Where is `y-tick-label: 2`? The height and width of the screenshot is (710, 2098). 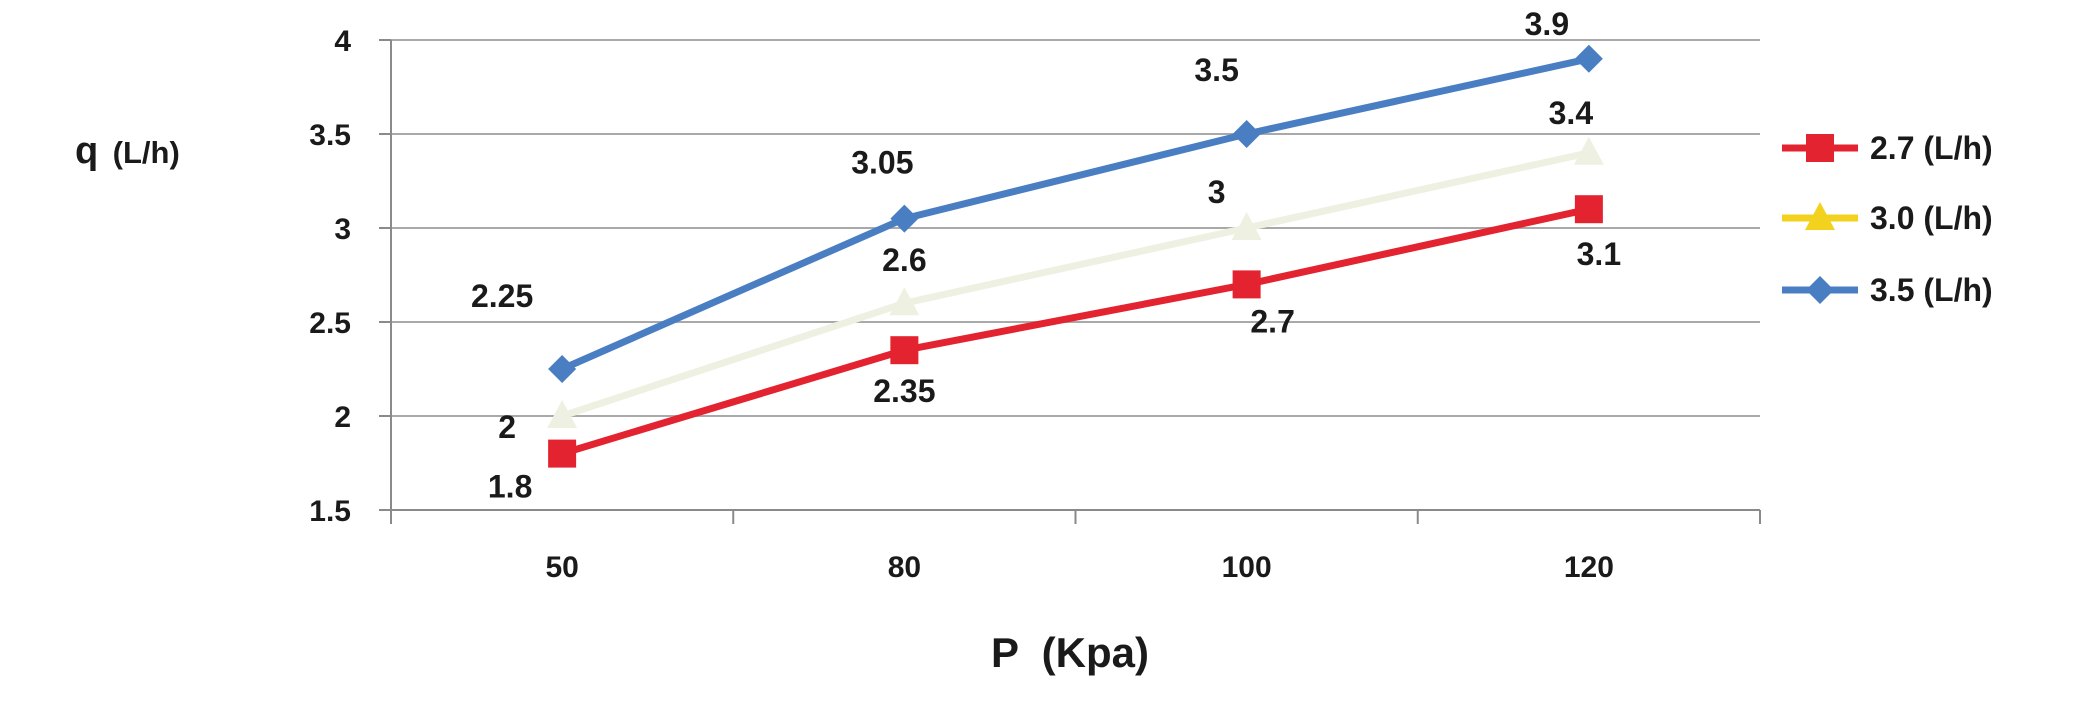
y-tick-label: 2 is located at coordinates (342, 417).